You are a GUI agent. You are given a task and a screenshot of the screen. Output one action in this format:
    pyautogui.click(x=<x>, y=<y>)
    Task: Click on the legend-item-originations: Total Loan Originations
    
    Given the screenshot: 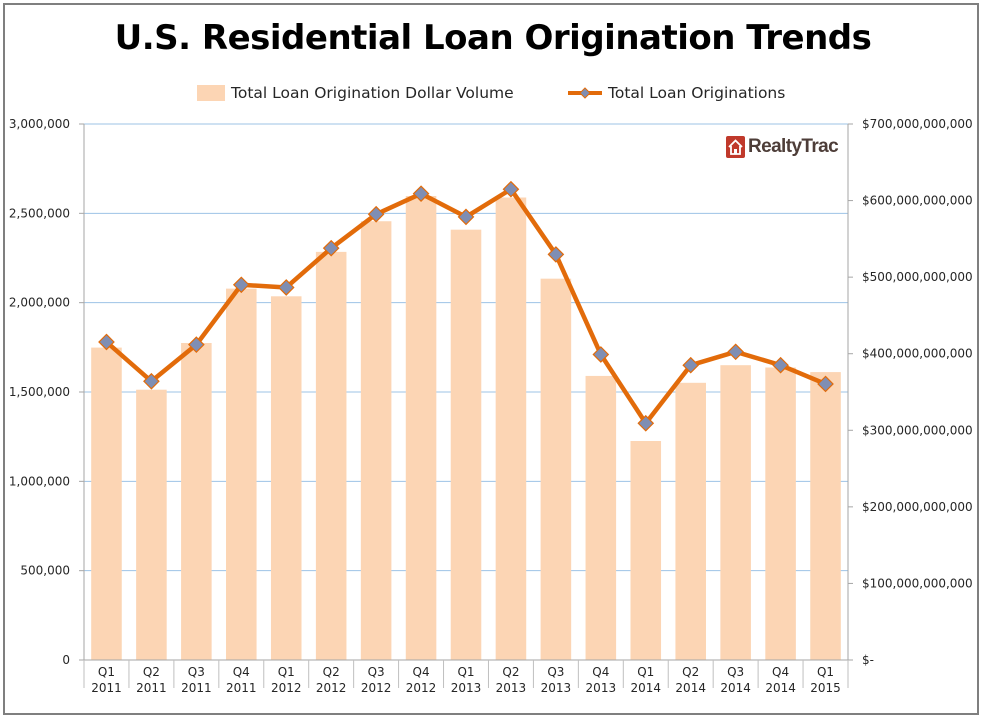 What is the action you would take?
    pyautogui.click(x=676, y=93)
    